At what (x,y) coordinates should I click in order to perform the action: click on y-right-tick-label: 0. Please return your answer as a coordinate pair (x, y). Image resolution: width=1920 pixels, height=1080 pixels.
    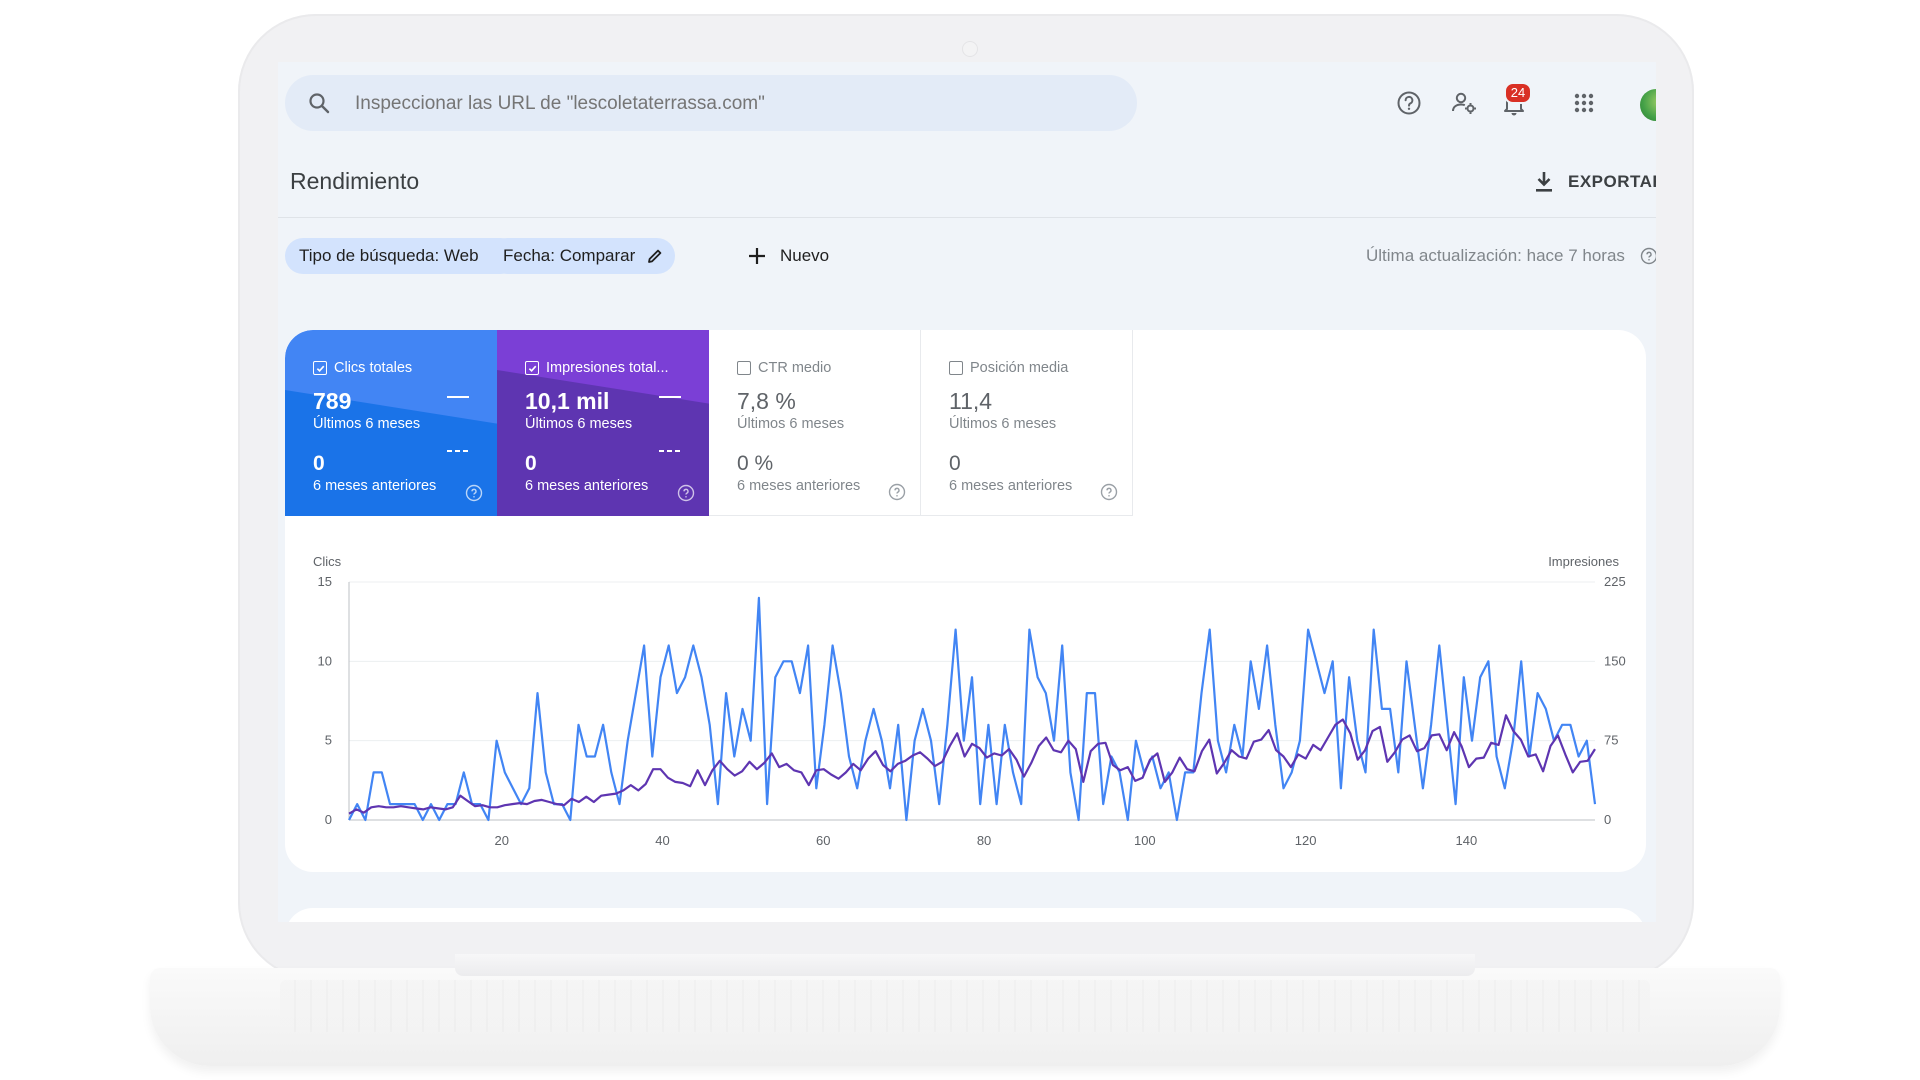
    Looking at the image, I should click on (1607, 819).